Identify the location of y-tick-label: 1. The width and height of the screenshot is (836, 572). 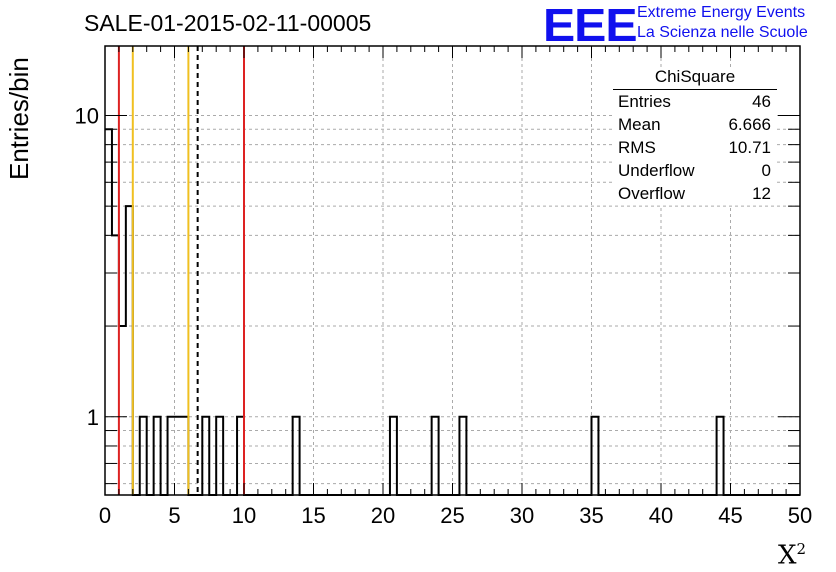
(93, 417).